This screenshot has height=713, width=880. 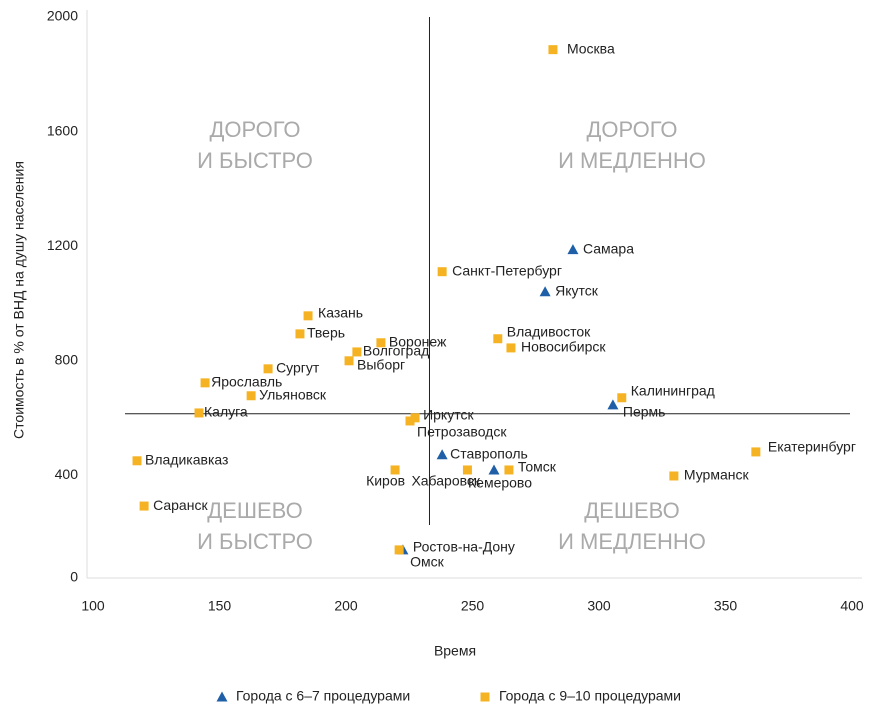 I want to click on point-label: Казань, so click(x=340, y=313).